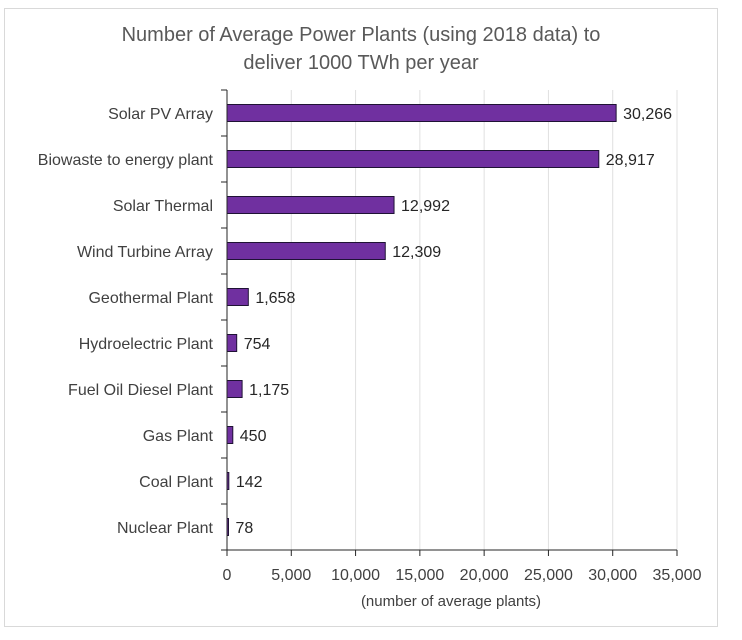  What do you see at coordinates (227, 575) in the screenshot?
I see `x-tick-label-0: 0` at bounding box center [227, 575].